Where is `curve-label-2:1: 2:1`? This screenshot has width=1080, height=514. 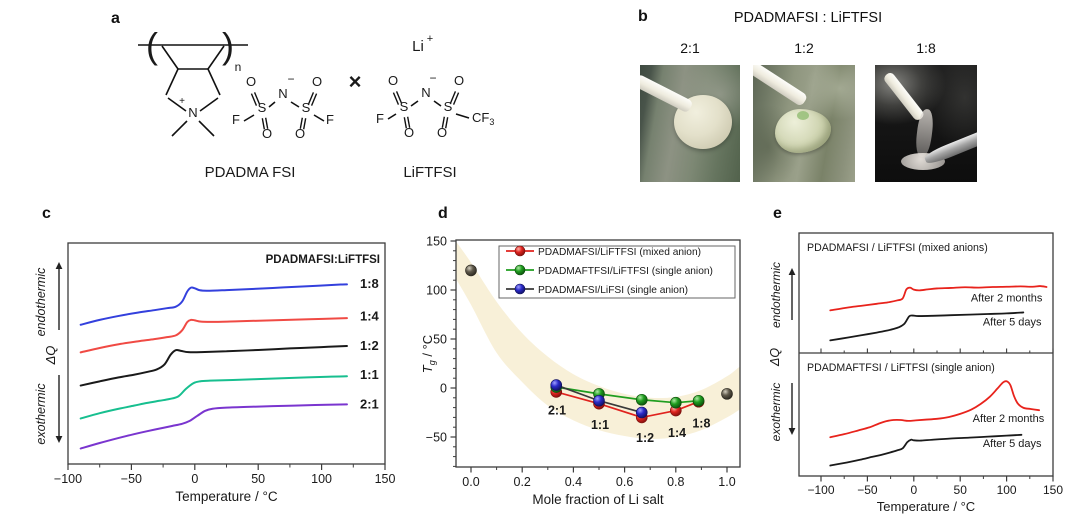 curve-label-2:1: 2:1 is located at coordinates (369, 403).